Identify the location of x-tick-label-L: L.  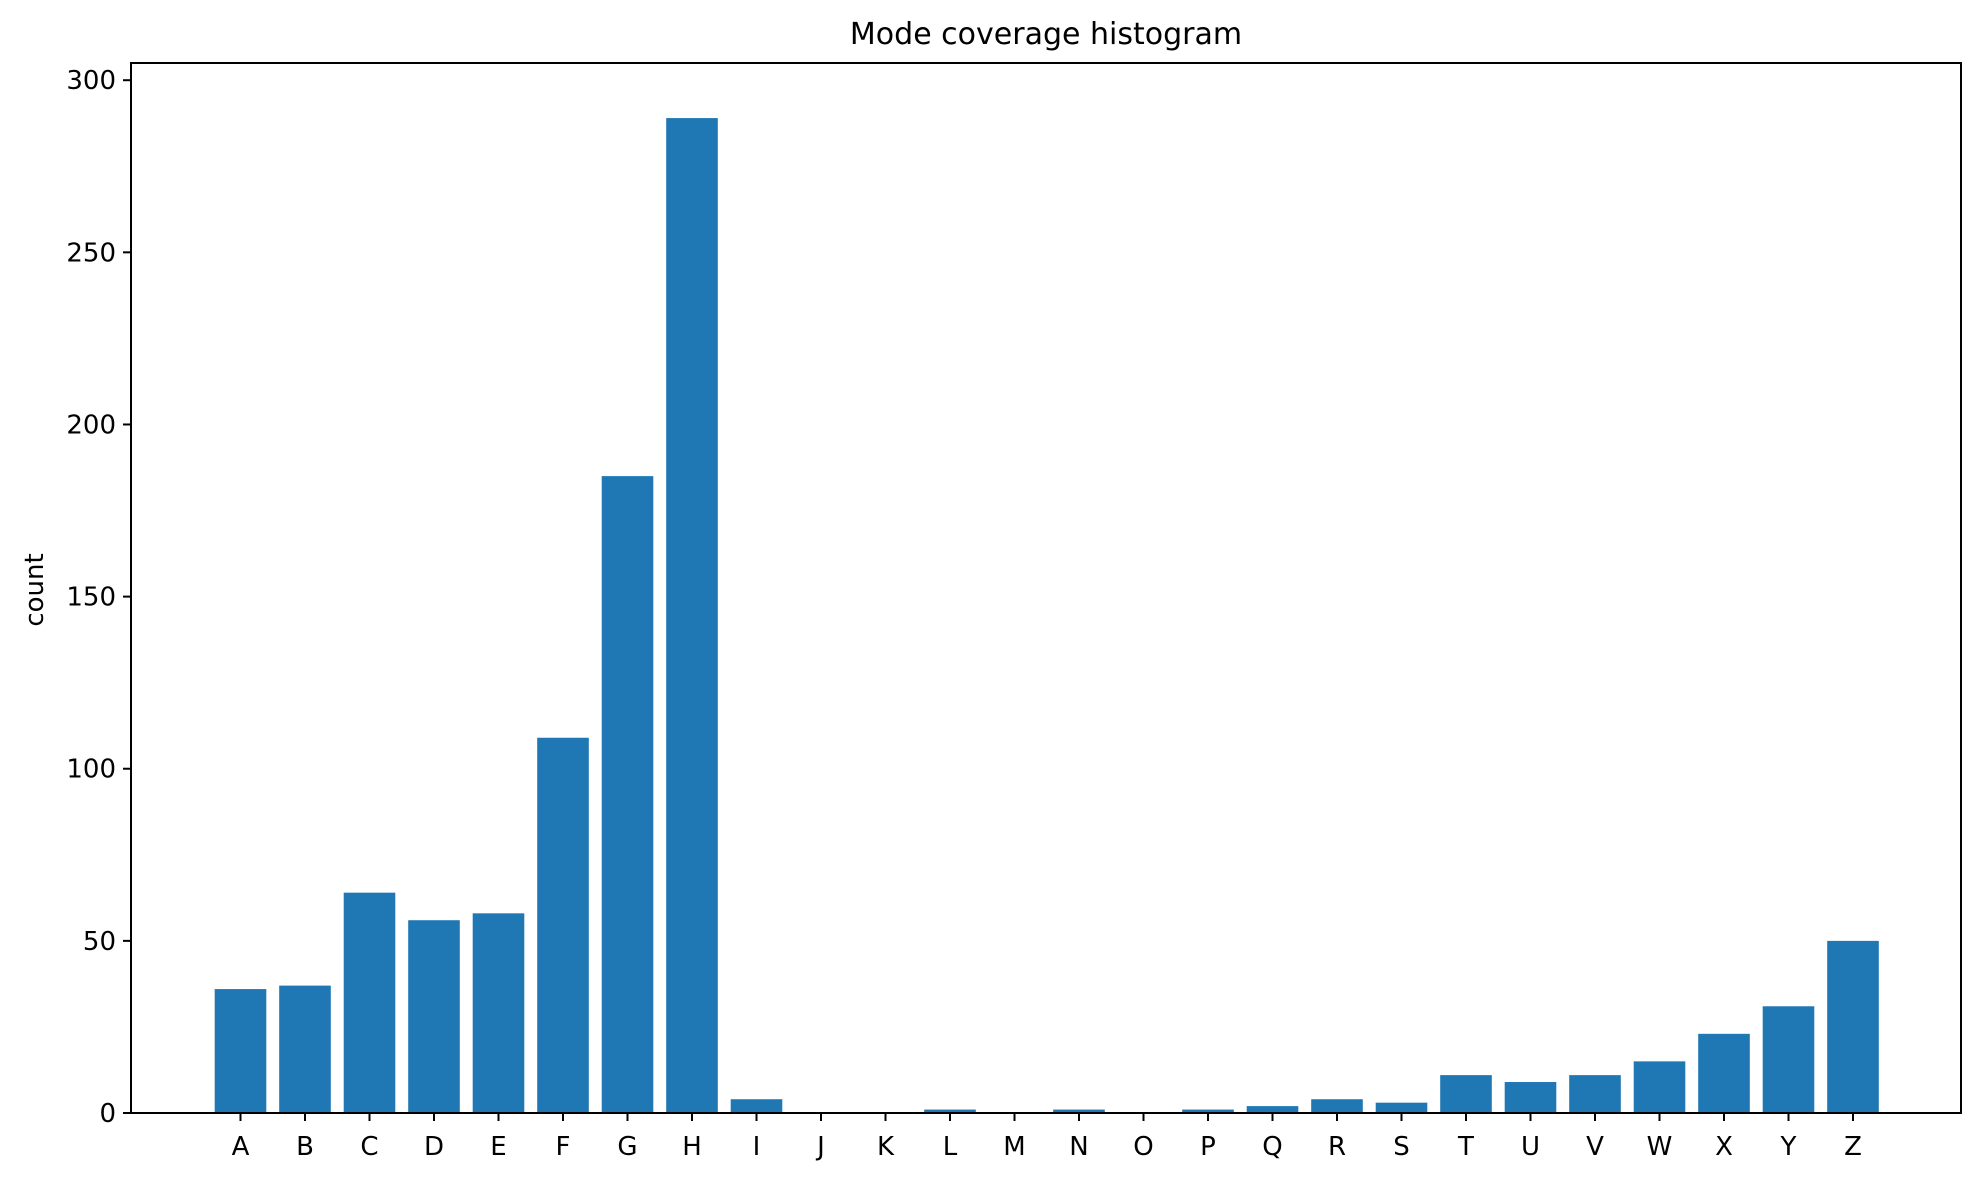
(950, 1147).